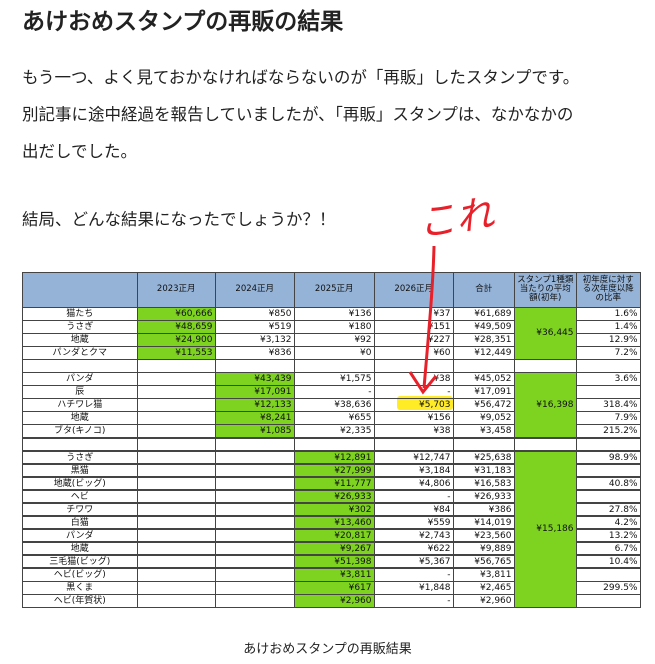 The width and height of the screenshot is (655, 664). I want to click on table-cell: ¥16,398, so click(545, 405).